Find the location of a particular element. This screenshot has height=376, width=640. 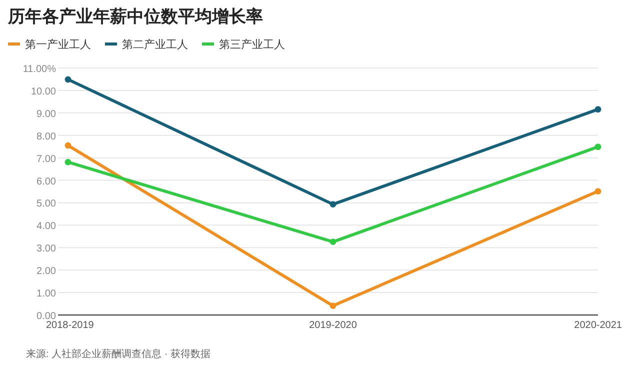

y-tick-label: 10.00 is located at coordinates (43, 92).